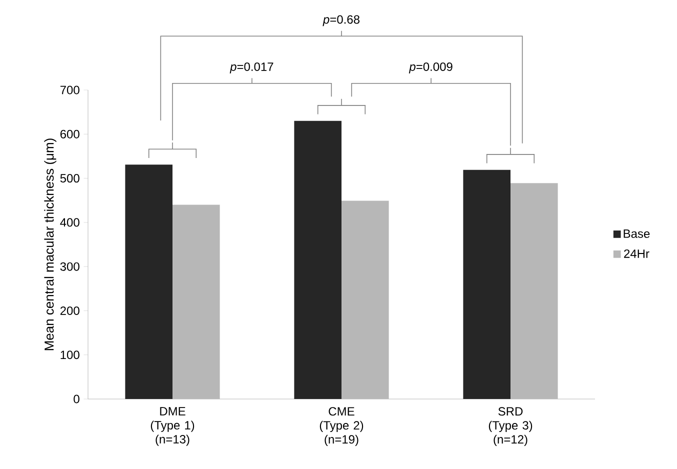 The height and width of the screenshot is (469, 677). What do you see at coordinates (510, 426) in the screenshot?
I see `x-tick-label: SRD (Type 3) (n=12)` at bounding box center [510, 426].